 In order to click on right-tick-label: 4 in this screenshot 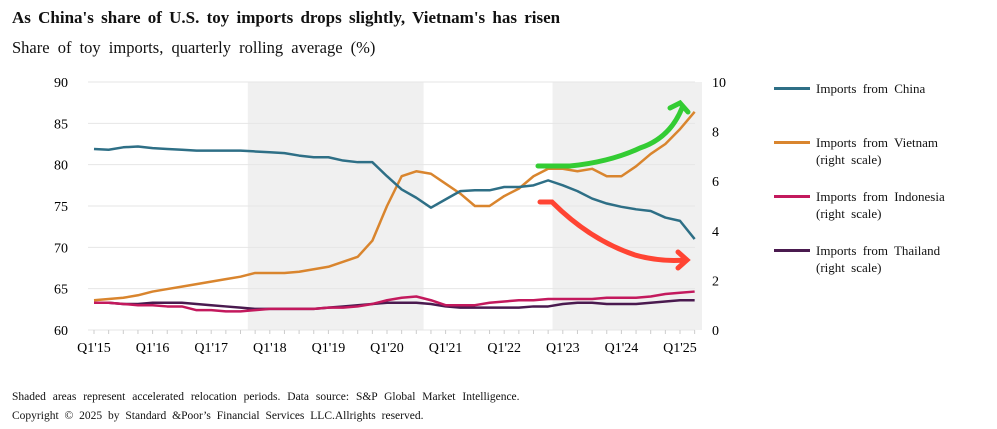, I will do `click(715, 232)`.